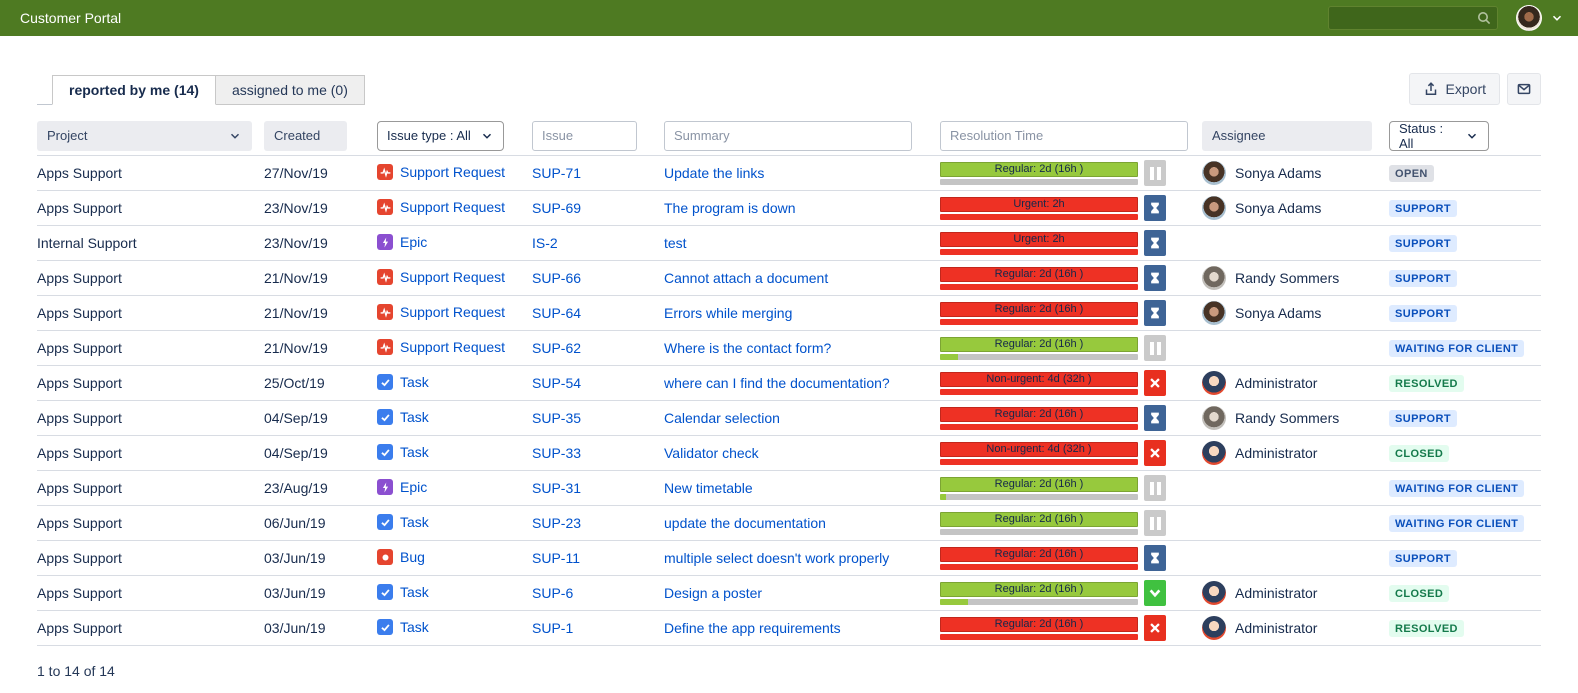 This screenshot has height=693, width=1578. What do you see at coordinates (1439, 136) in the screenshot?
I see `status-filter-dropdown: Status : All` at bounding box center [1439, 136].